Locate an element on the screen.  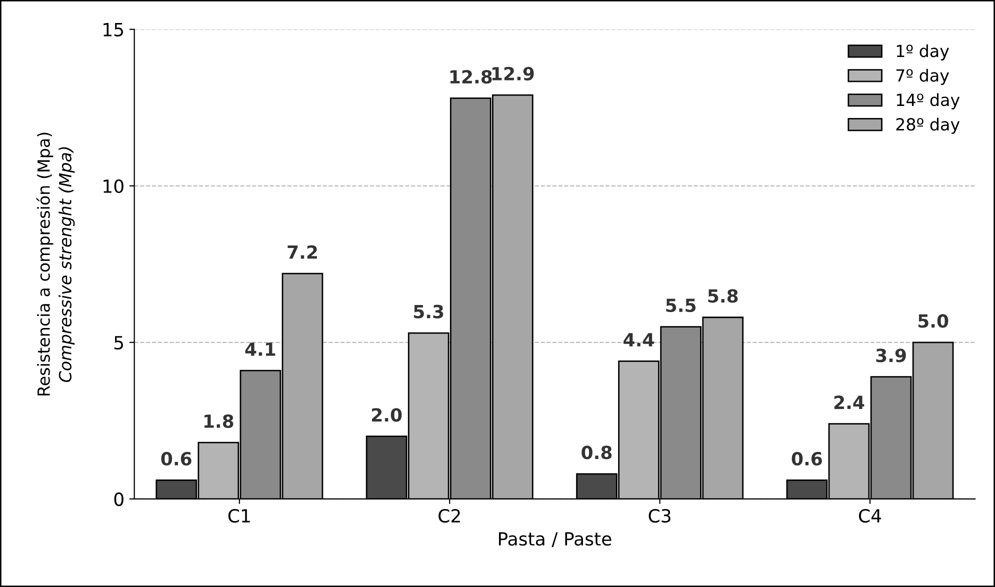
legend-label: 1º day is located at coordinates (922, 52).